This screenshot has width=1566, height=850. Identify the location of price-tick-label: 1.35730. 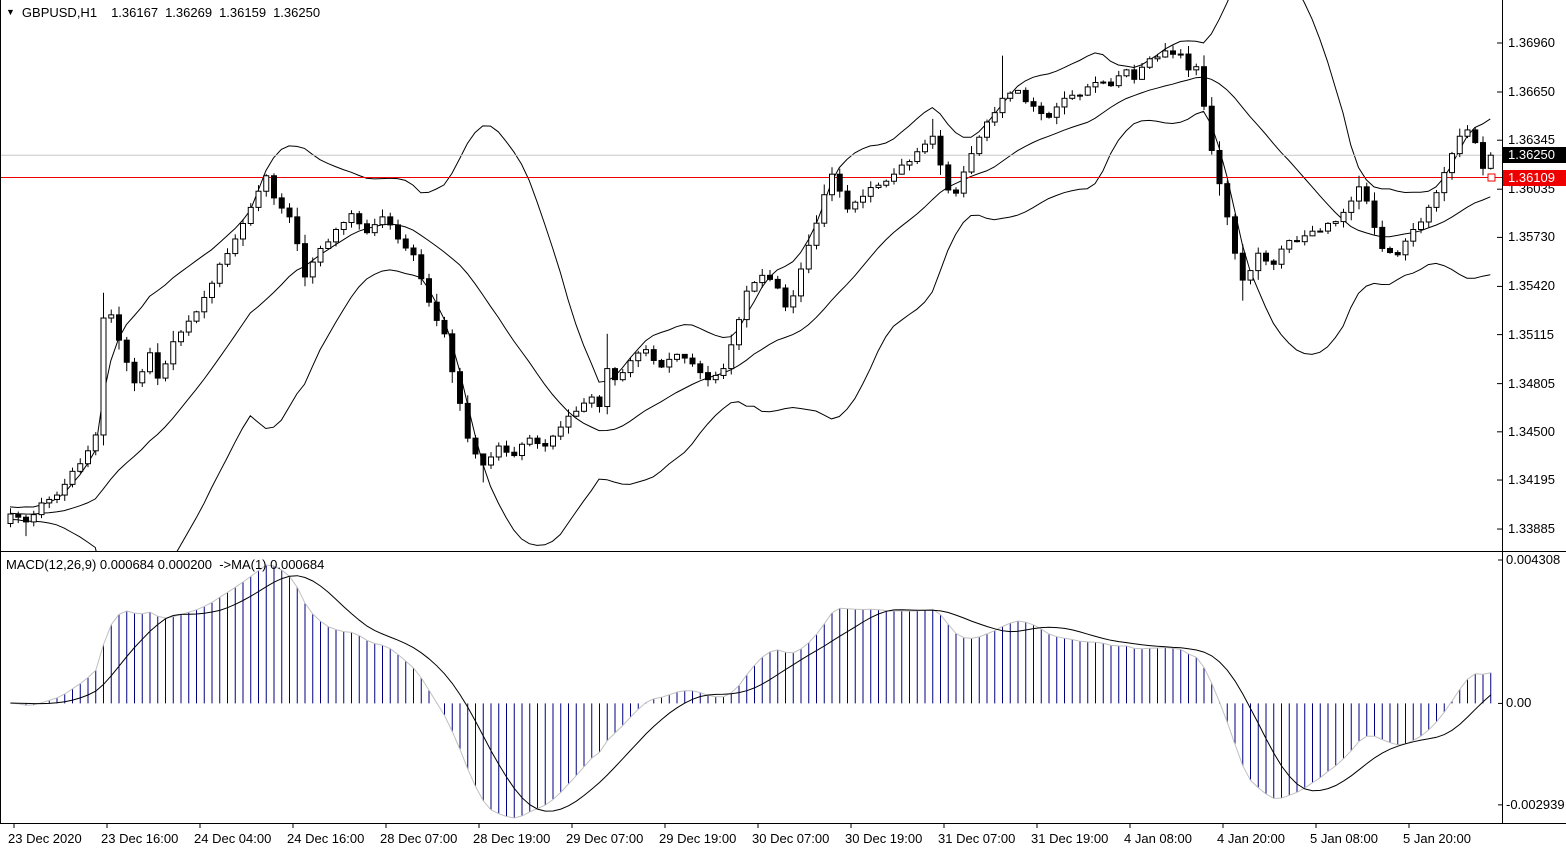
(1531, 237).